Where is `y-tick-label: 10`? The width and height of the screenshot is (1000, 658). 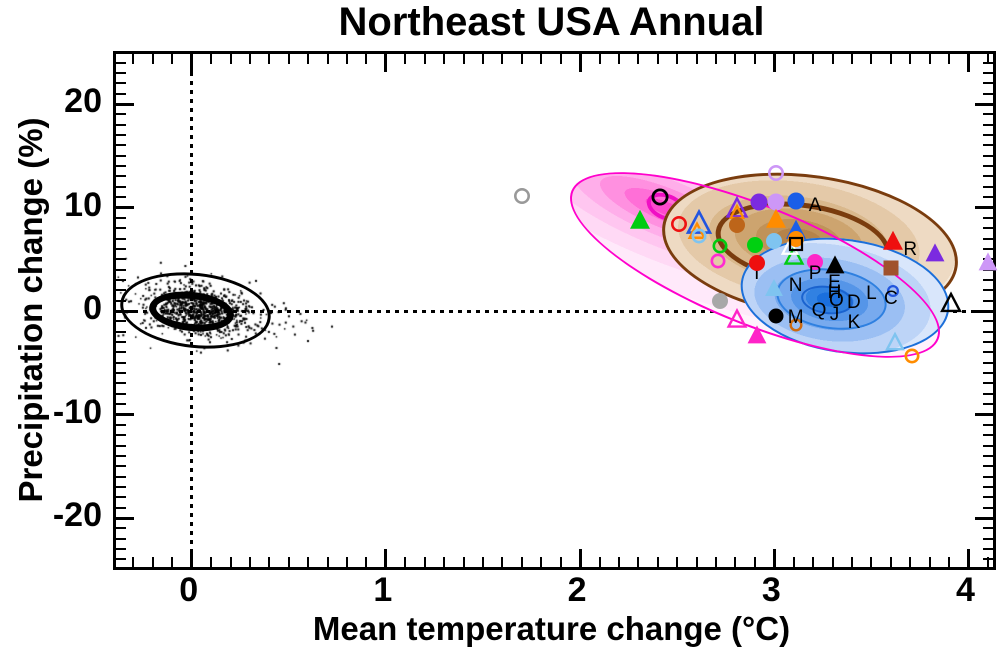
y-tick-label: 10 is located at coordinates (83, 204).